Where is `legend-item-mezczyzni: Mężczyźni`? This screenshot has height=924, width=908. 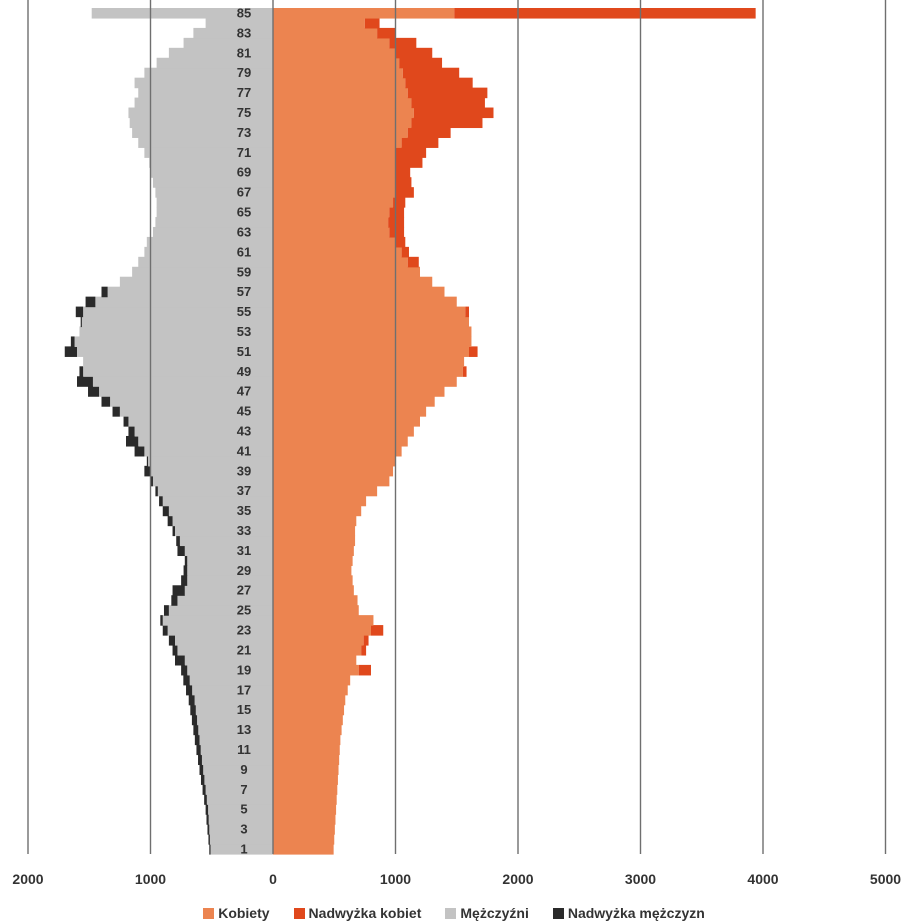 legend-item-mezczyzni: Mężczyźni is located at coordinates (487, 913).